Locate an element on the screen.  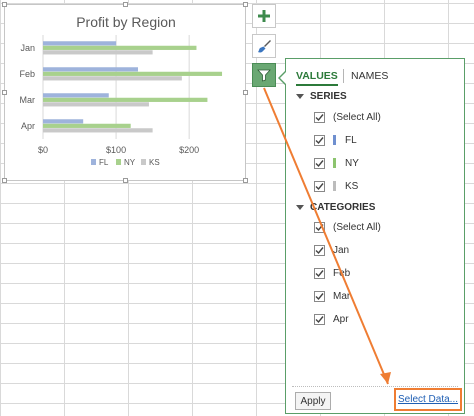
chart-title: Profit by Region is located at coordinates (126, 22).